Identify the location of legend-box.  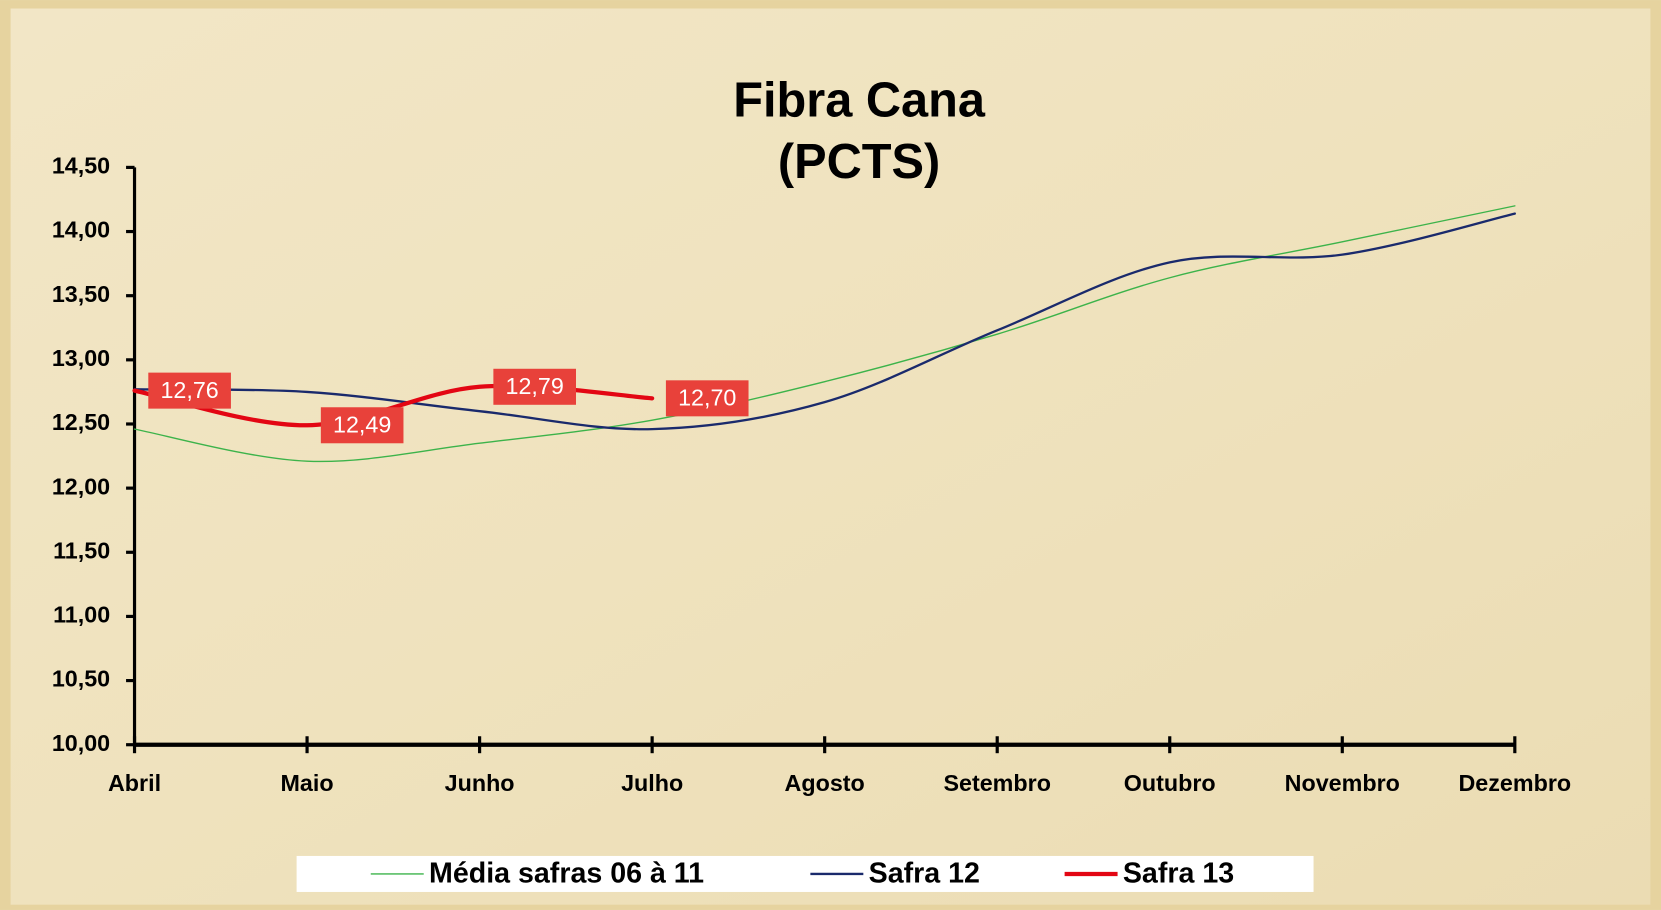
(805, 873).